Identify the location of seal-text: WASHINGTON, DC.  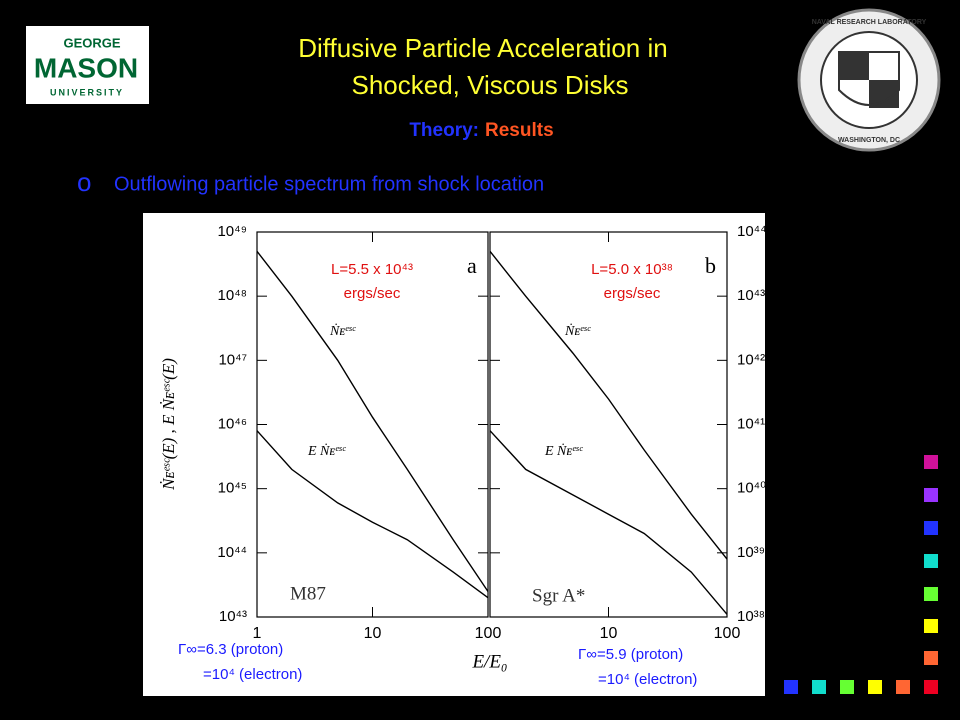
(869, 140).